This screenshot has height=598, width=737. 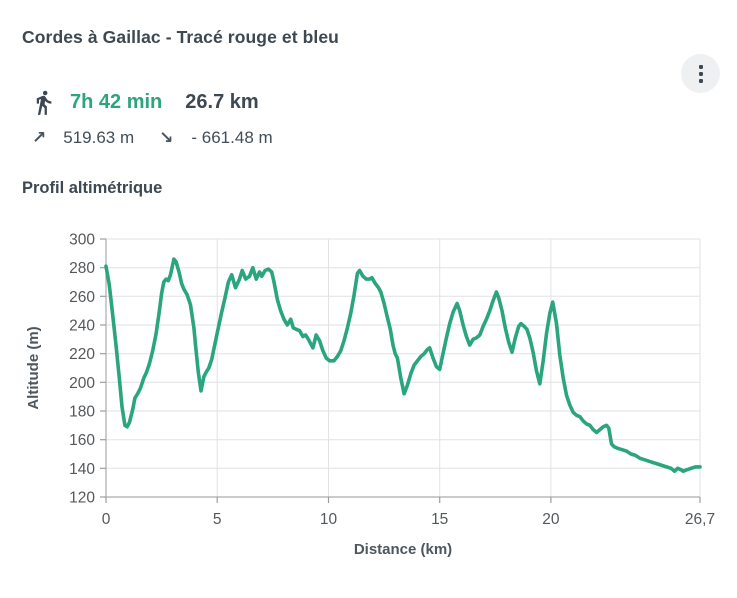 I want to click on y-tick-label: 280, so click(x=82, y=268).